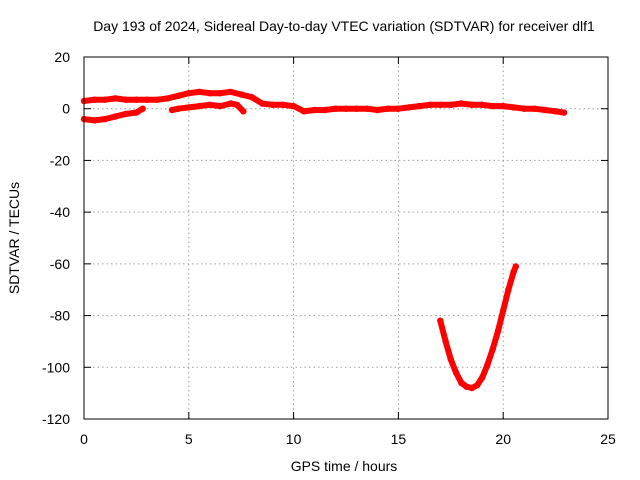 The image size is (640, 480). What do you see at coordinates (503, 439) in the screenshot?
I see `x-tick-label: 20` at bounding box center [503, 439].